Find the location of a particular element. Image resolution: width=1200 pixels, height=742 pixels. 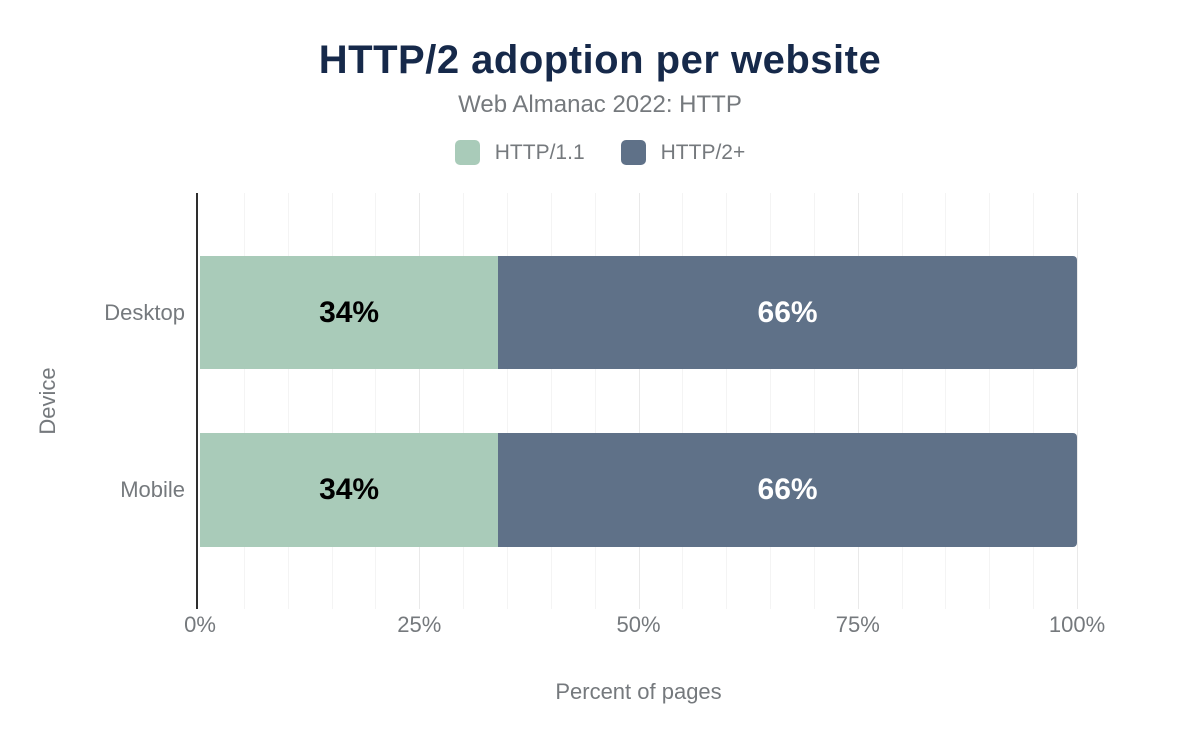

y-axis-title: Device is located at coordinates (47, 401).